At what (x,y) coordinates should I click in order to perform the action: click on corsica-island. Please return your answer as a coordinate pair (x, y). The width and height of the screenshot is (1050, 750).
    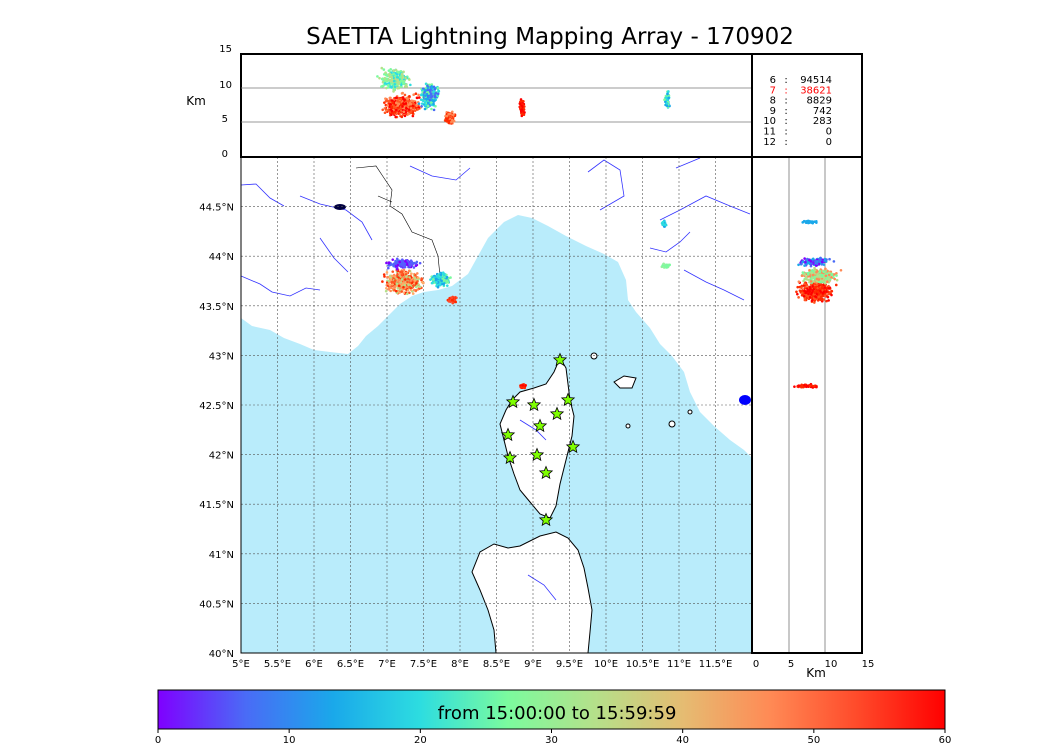
    Looking at the image, I should click on (537, 437).